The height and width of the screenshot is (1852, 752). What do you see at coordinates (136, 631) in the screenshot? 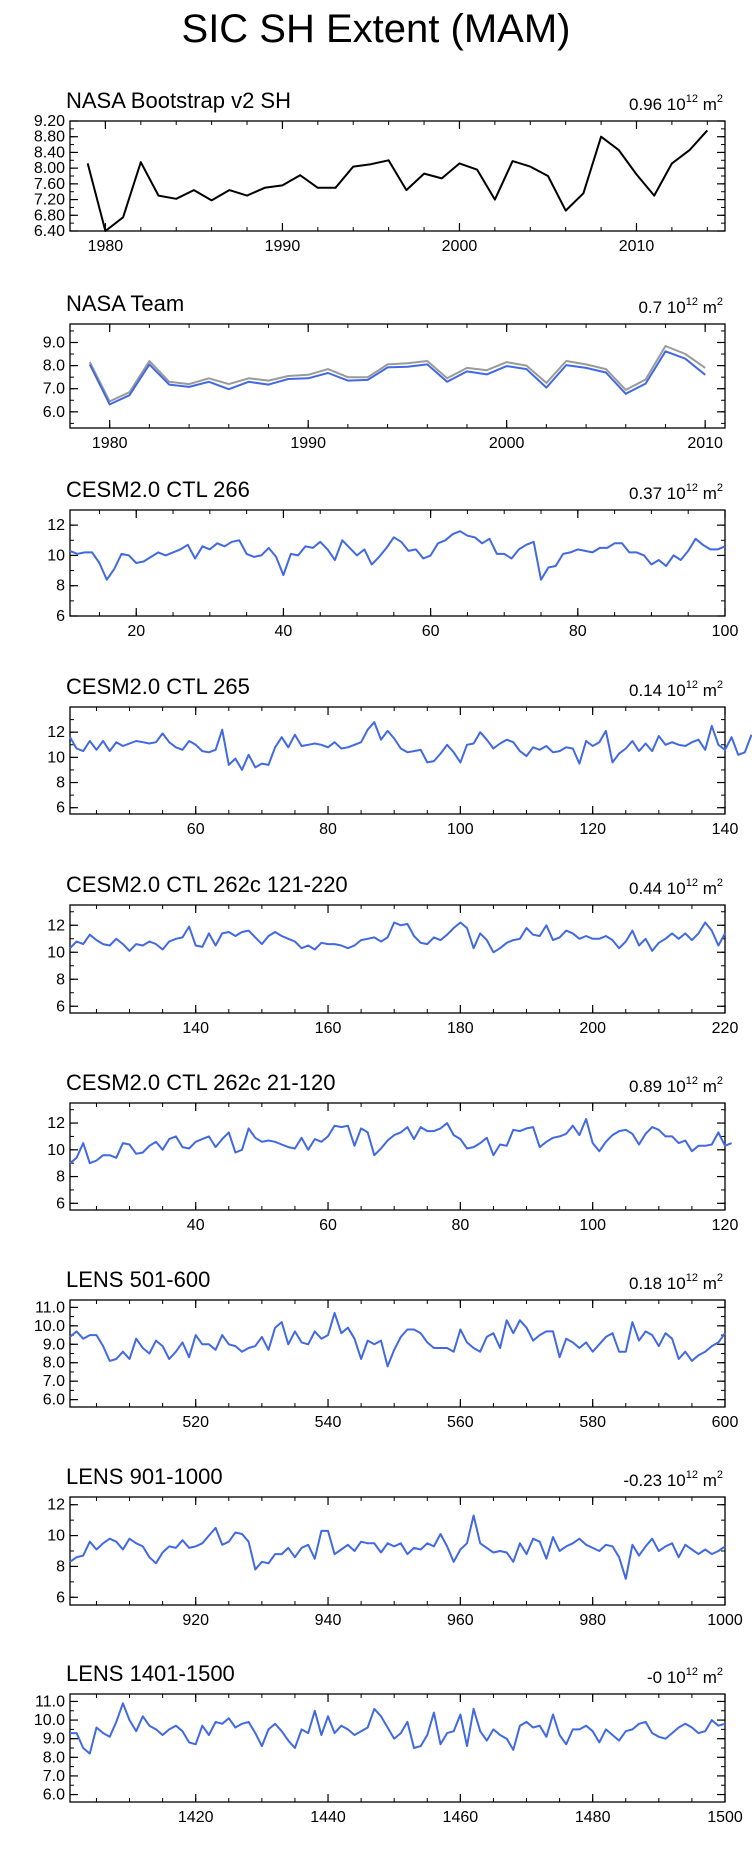
I see `x-tick-label: 20` at bounding box center [136, 631].